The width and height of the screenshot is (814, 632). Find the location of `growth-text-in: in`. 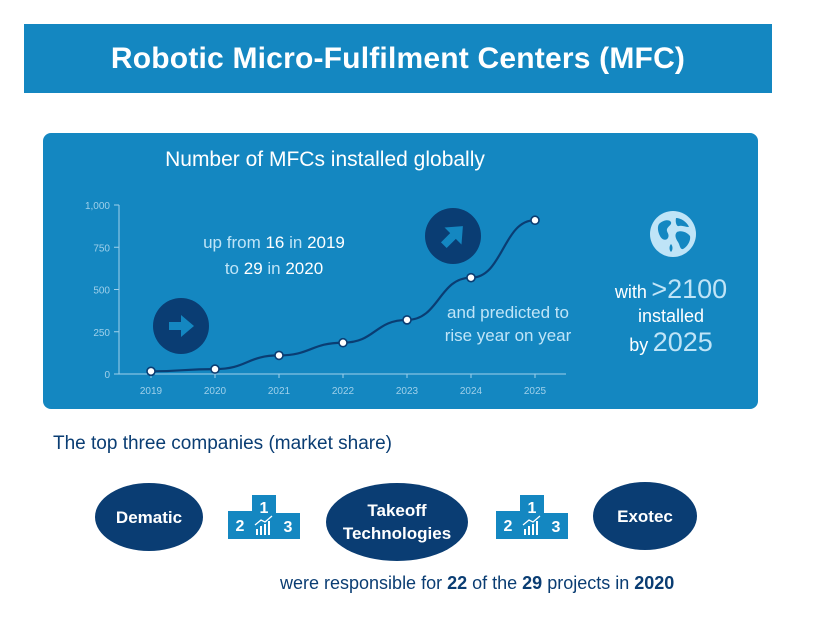

growth-text-in: in is located at coordinates (274, 268).